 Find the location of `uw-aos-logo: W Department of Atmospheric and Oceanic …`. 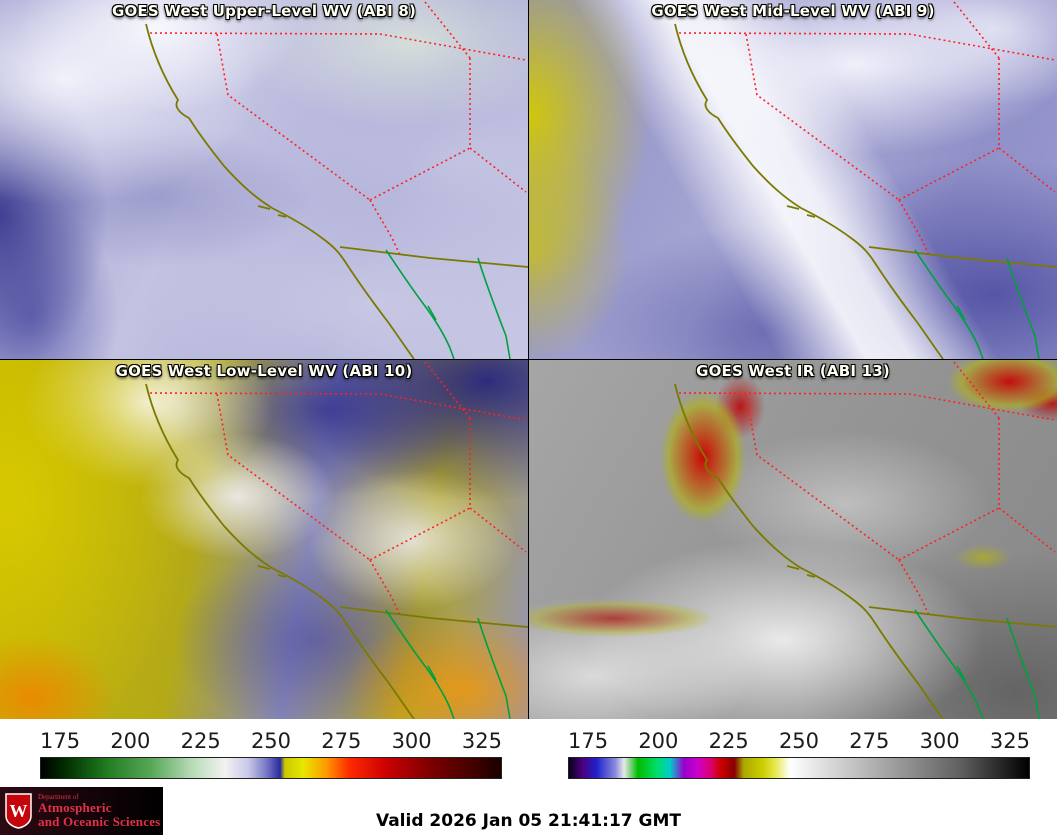

uw-aos-logo: W Department of Atmospheric and Oceanic … is located at coordinates (81, 811).